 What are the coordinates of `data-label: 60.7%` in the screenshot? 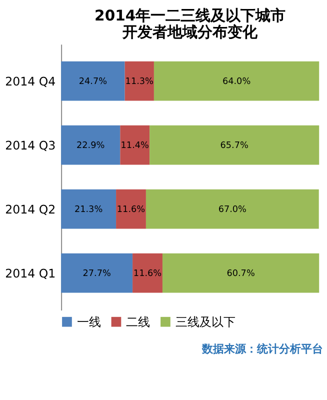 It's located at (240, 274).